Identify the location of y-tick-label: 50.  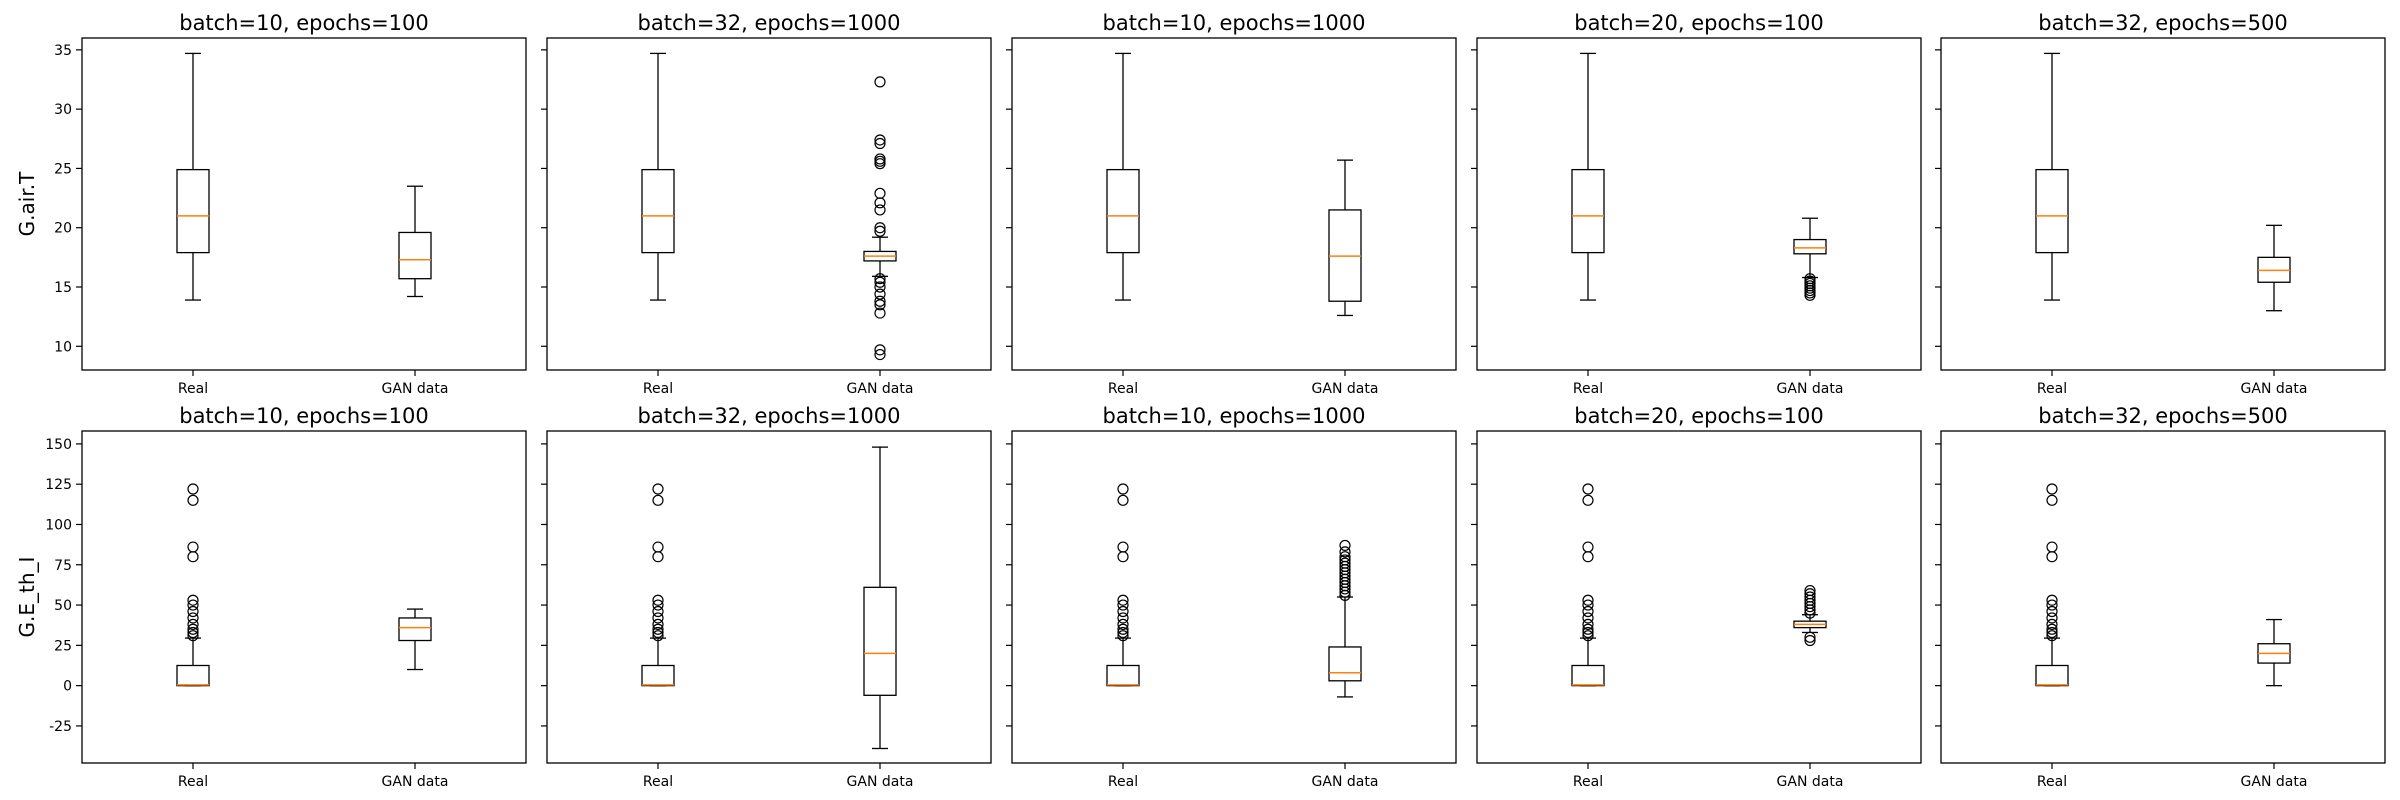
(63, 606).